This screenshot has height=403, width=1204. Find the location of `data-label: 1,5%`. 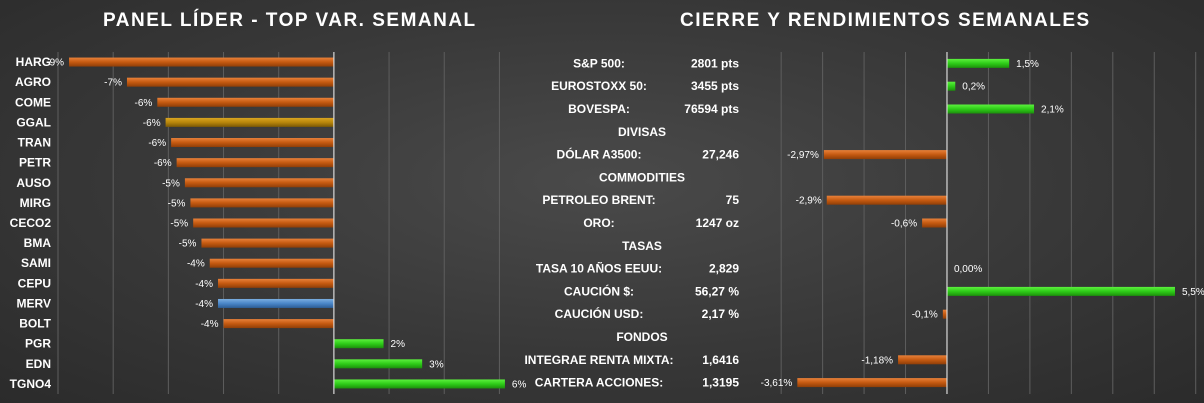

data-label: 1,5% is located at coordinates (1027, 64).